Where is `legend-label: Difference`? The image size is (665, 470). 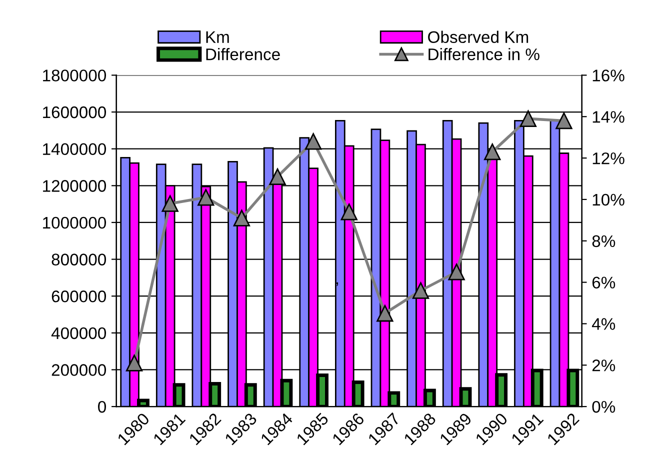 legend-label: Difference is located at coordinates (243, 54).